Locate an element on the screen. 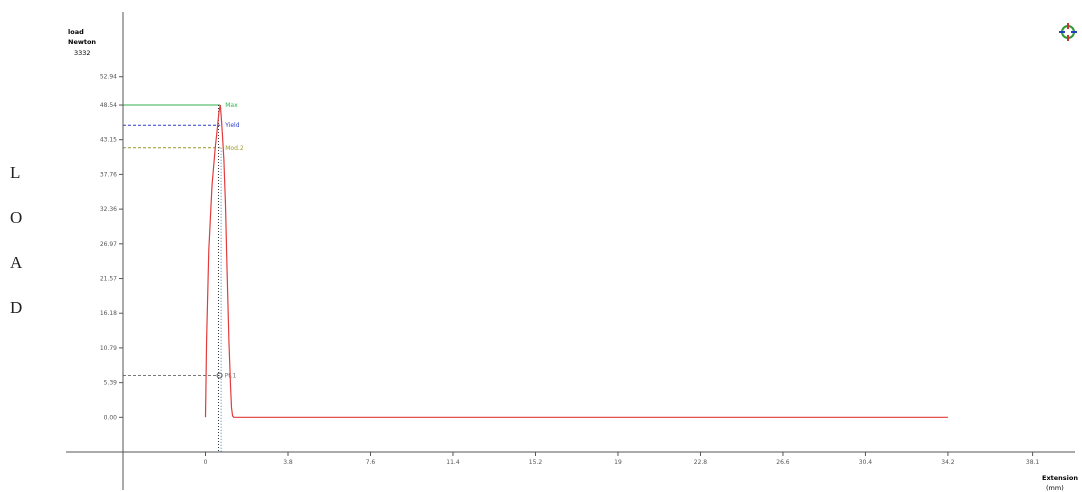  y-axis-title-line1: load is located at coordinates (76, 32).